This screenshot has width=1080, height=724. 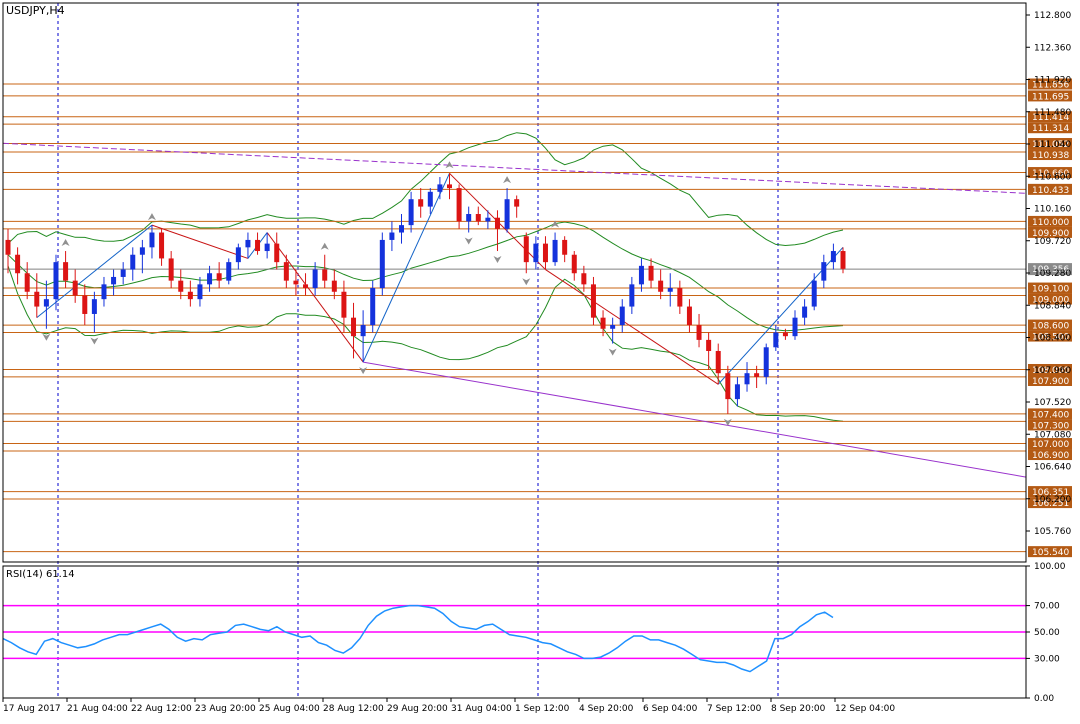 I want to click on level-label: 109.100, so click(x=1050, y=290).